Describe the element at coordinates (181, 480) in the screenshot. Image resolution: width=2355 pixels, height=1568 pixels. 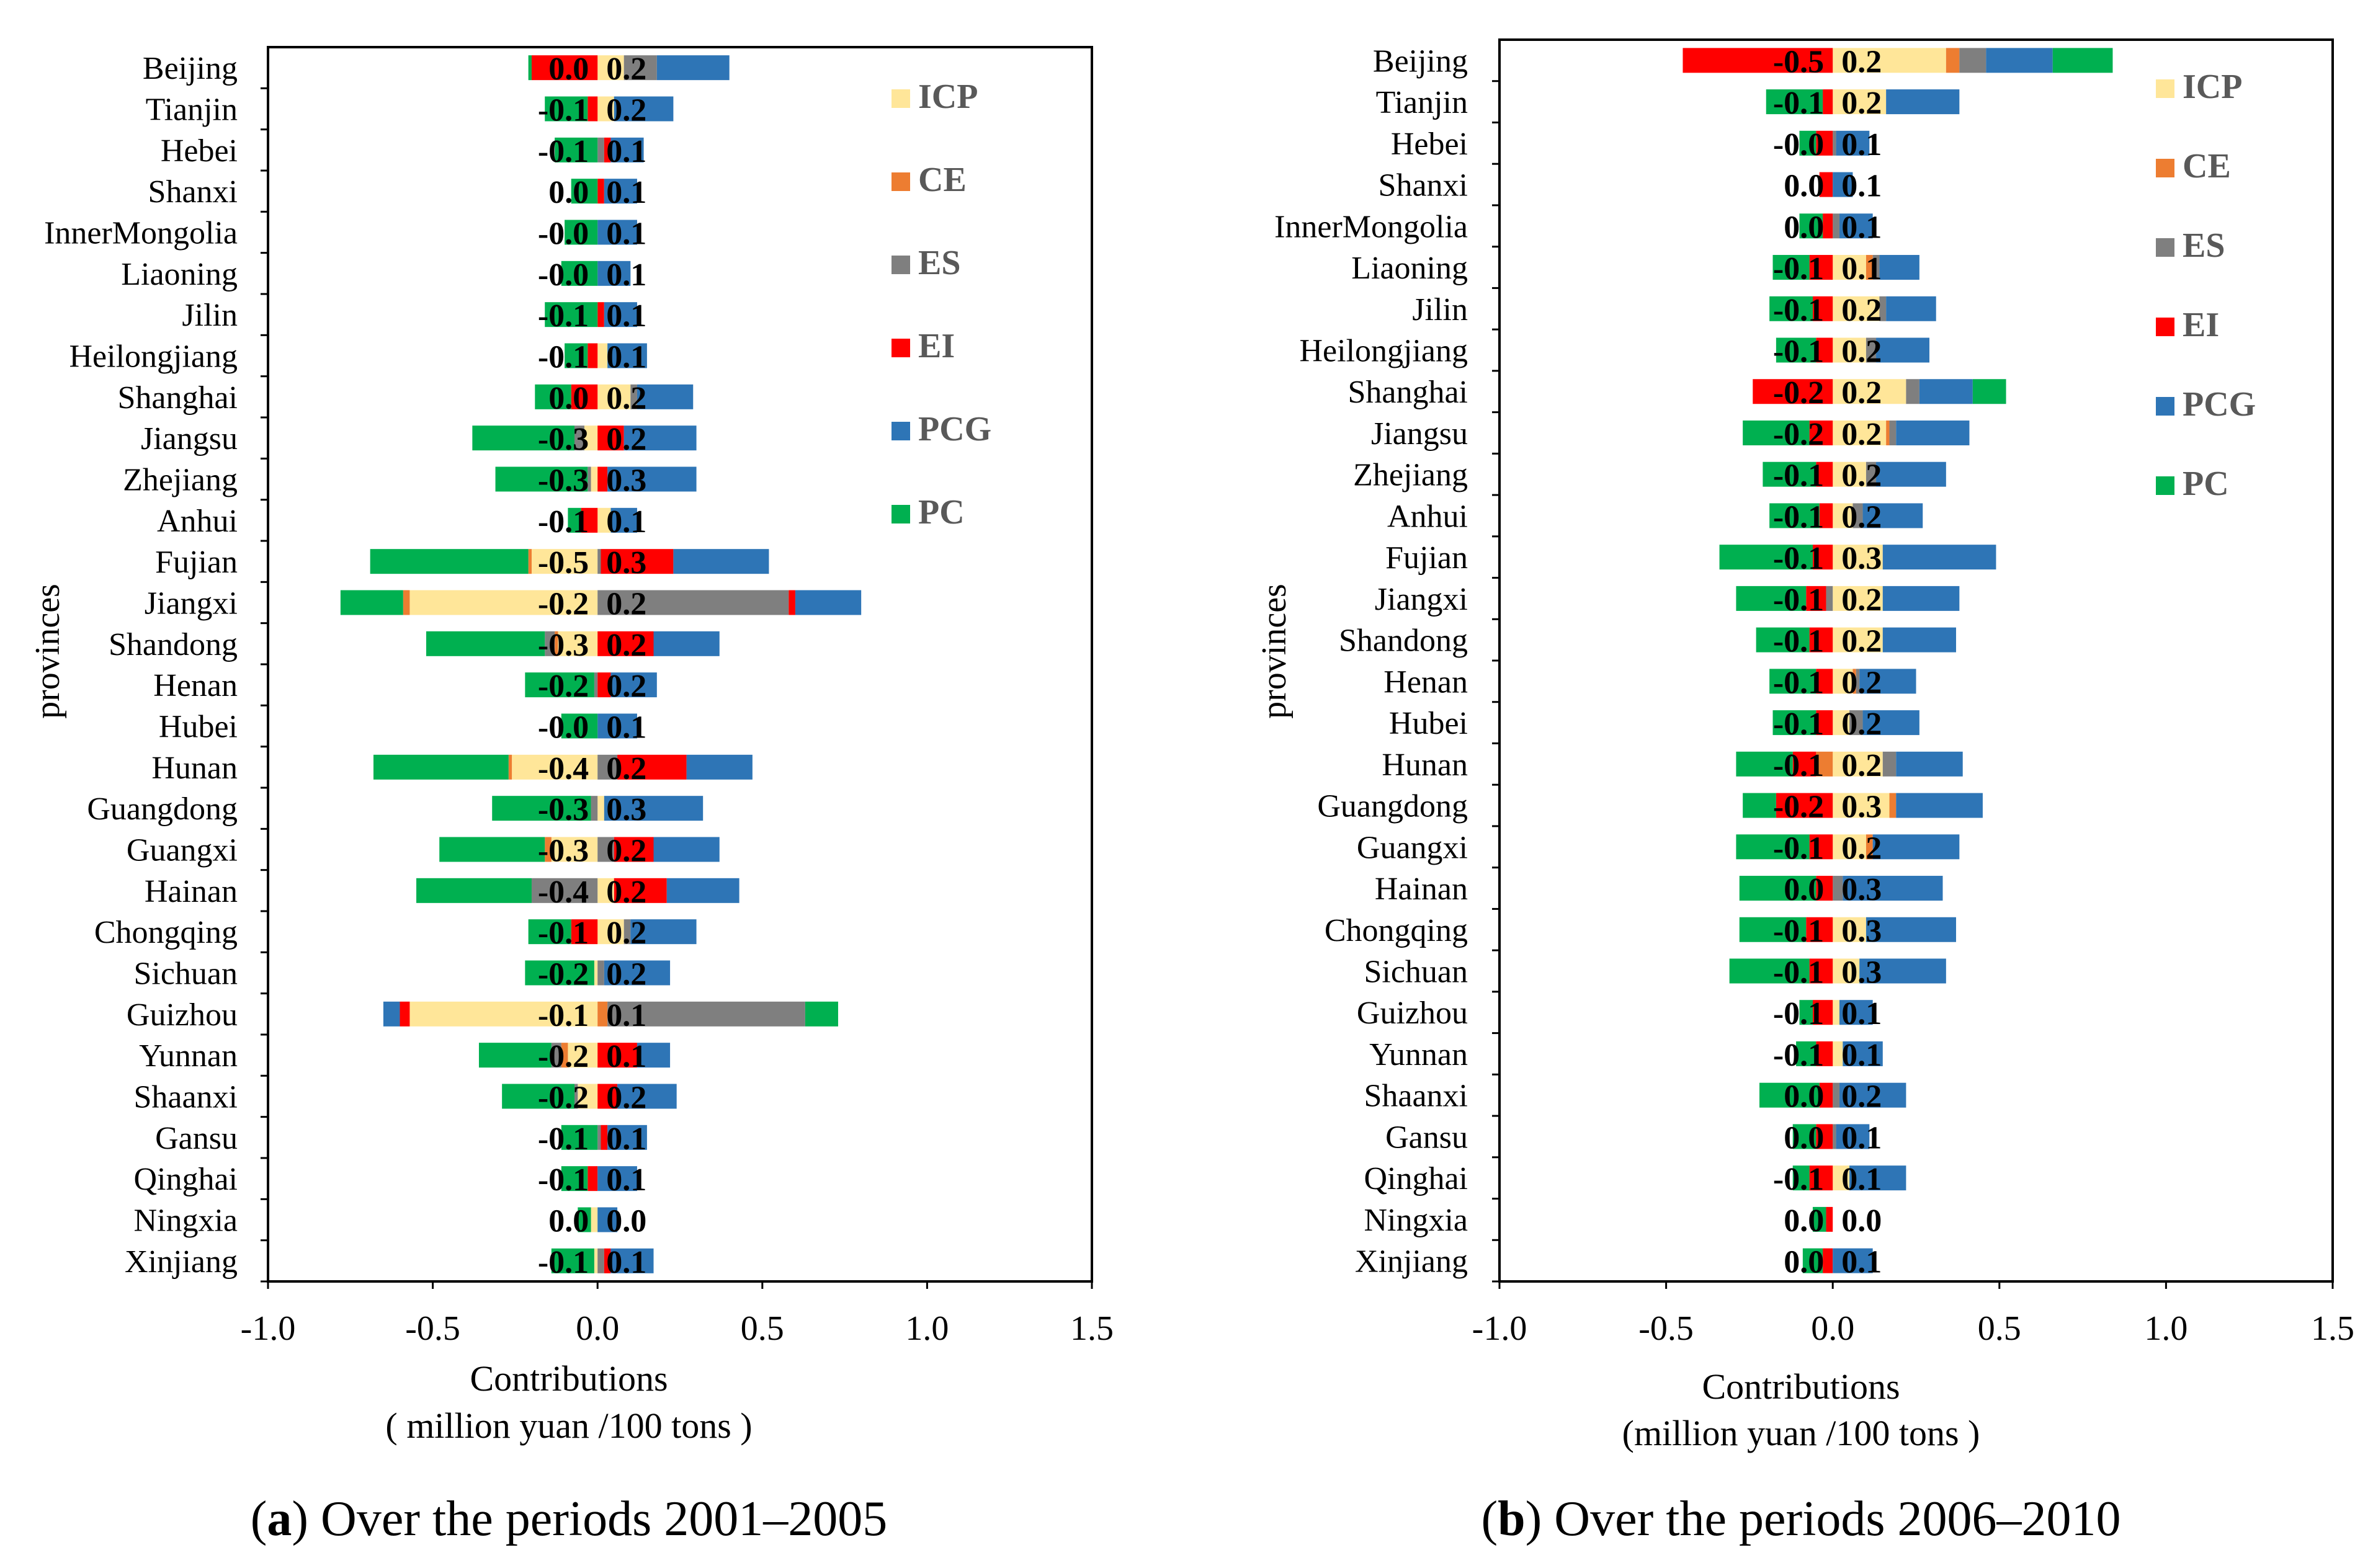
I see `y-tick-label: Zhejiang` at that location.